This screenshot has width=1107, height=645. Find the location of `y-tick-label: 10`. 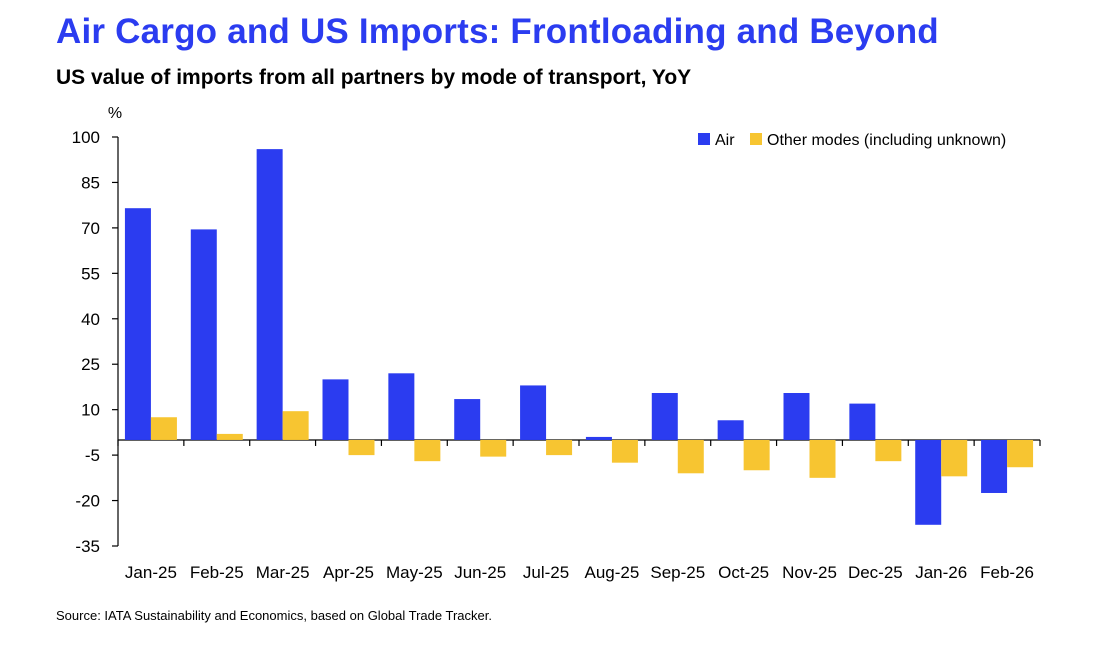

y-tick-label: 10 is located at coordinates (90, 410).